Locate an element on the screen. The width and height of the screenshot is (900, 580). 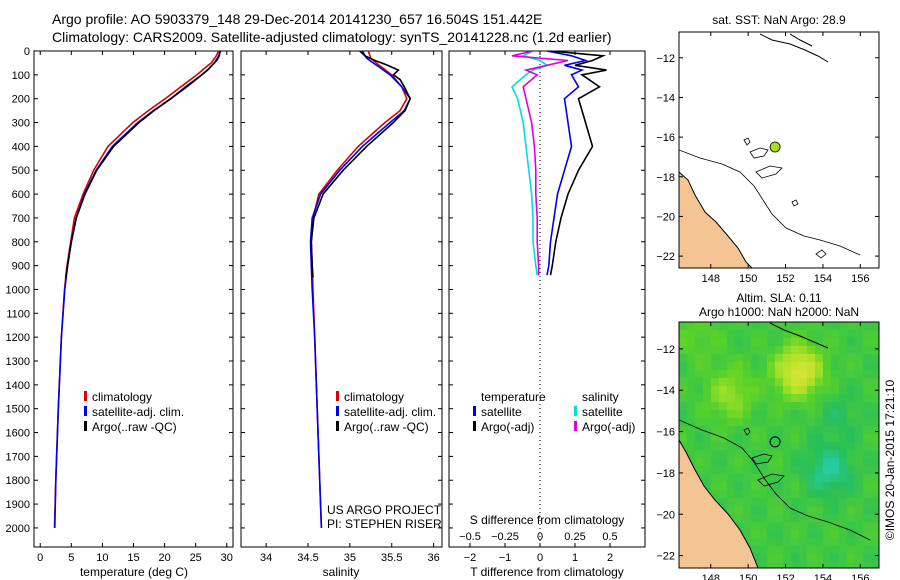
sla-map-land is located at coordinates (719, 503).